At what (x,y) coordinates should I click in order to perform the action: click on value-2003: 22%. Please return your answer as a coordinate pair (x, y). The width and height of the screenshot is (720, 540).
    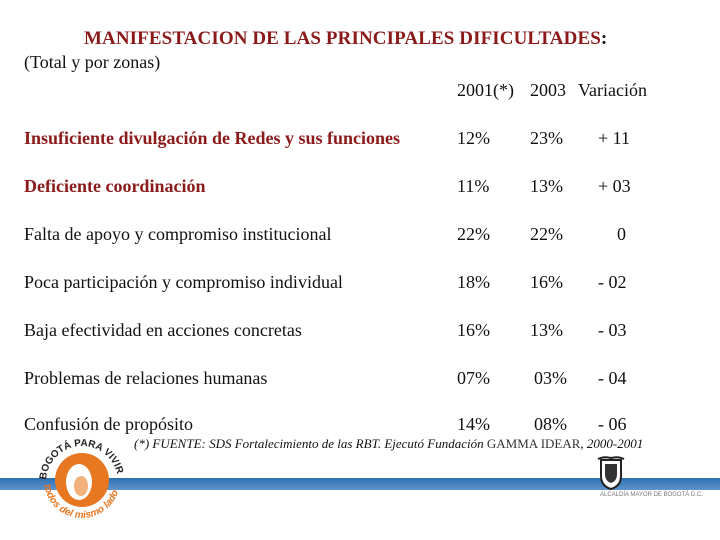
    Looking at the image, I should click on (546, 234).